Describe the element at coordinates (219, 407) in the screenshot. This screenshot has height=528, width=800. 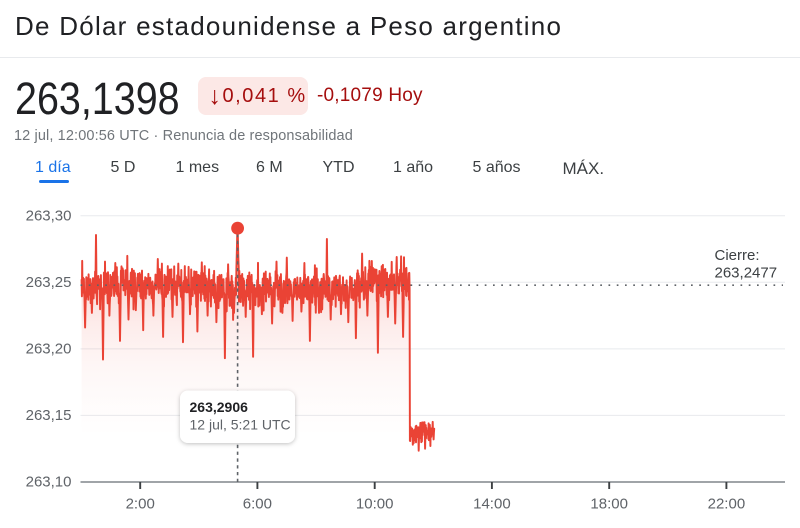
I see `svg-text: 263,2906` at that location.